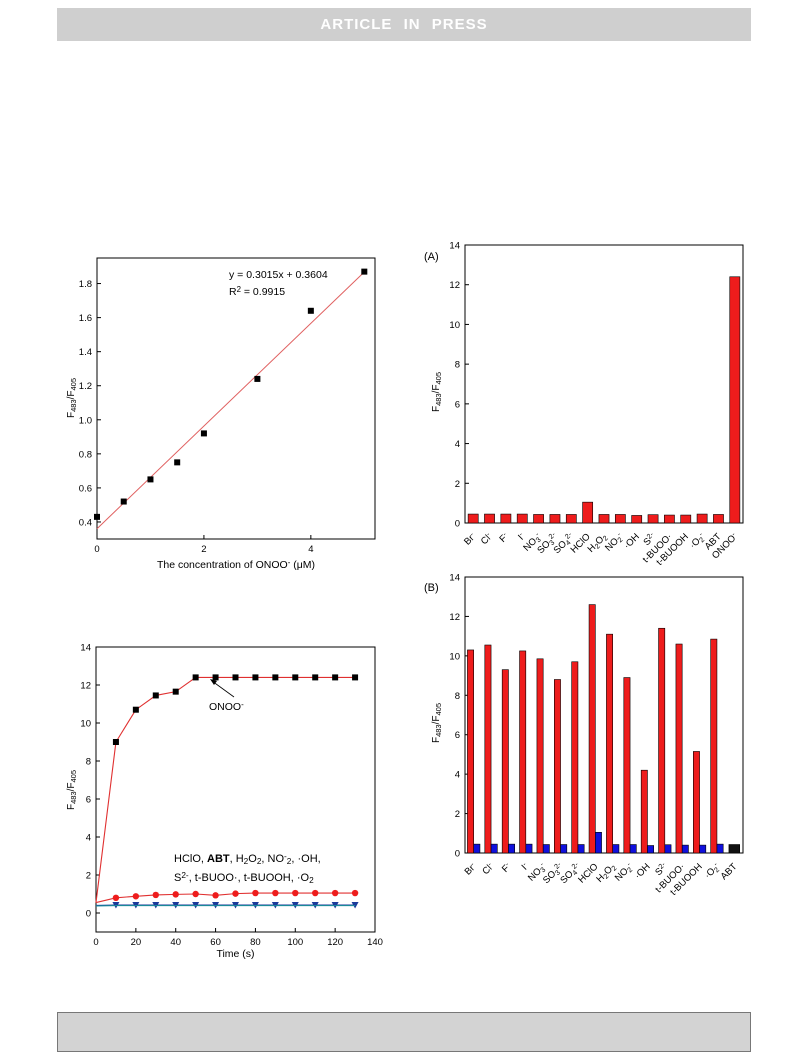 This screenshot has width=793, height=1057. Describe the element at coordinates (431, 588) in the screenshot. I see `panel-label: (B)` at that location.